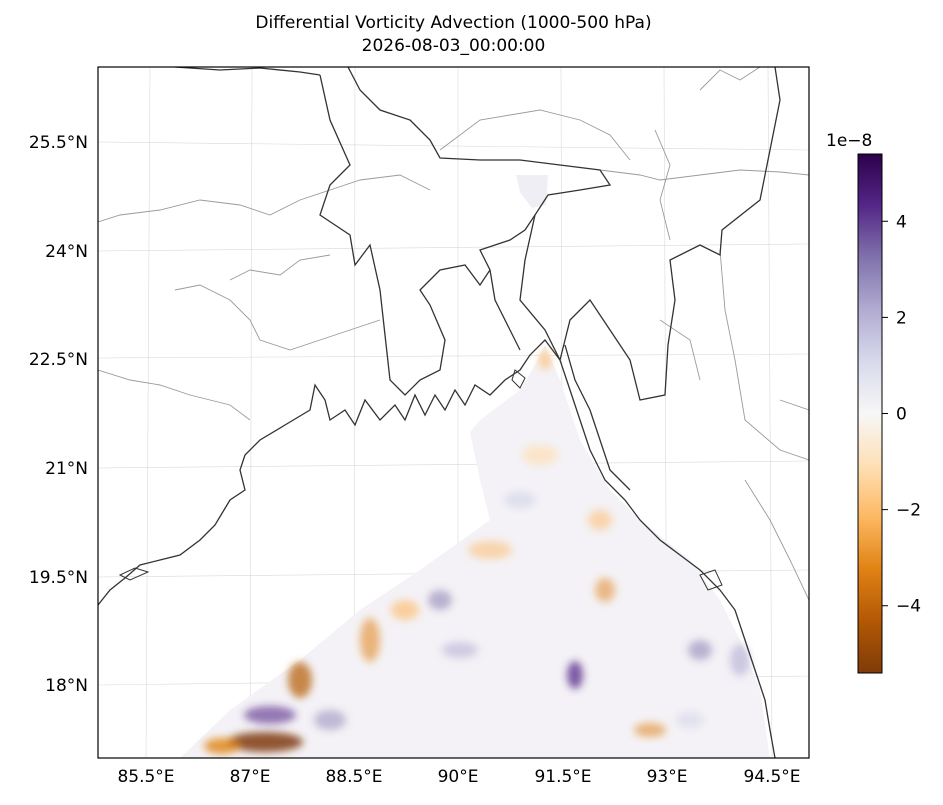  What do you see at coordinates (66, 469) in the screenshot?
I see `lat-tick-label: 21°N` at bounding box center [66, 469].